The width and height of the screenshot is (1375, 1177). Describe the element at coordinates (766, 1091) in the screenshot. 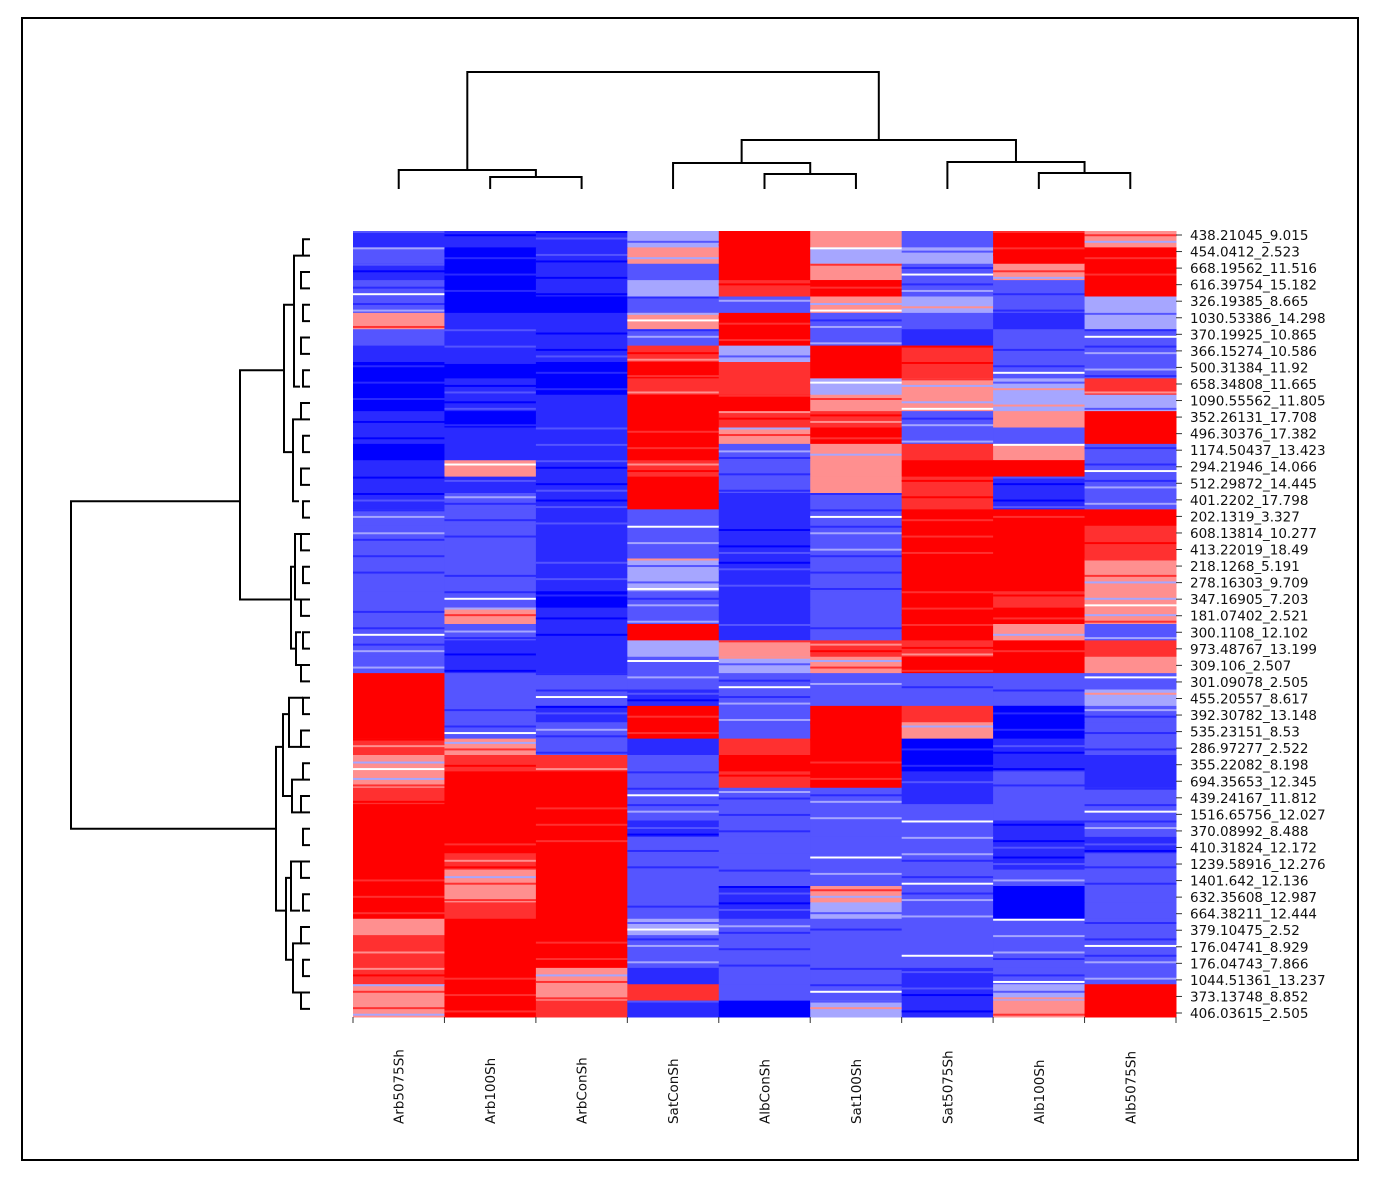

I see `column-label: AlbConSh` at that location.